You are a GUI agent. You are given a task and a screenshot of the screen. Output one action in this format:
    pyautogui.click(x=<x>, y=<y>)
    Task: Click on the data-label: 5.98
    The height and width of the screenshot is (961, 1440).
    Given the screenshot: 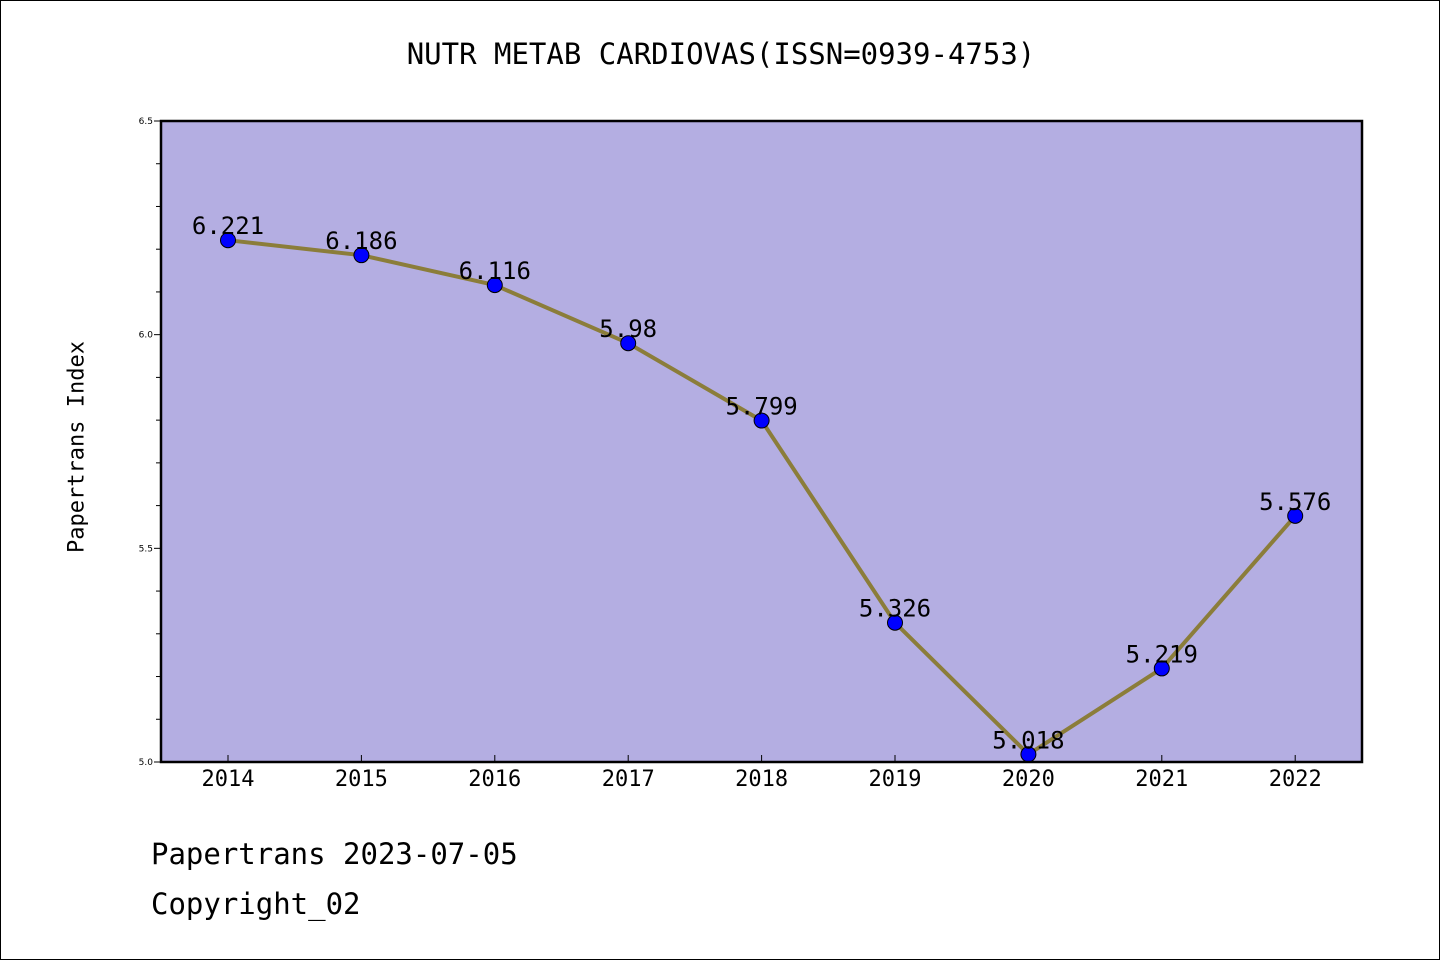 What is the action you would take?
    pyautogui.click(x=628, y=329)
    